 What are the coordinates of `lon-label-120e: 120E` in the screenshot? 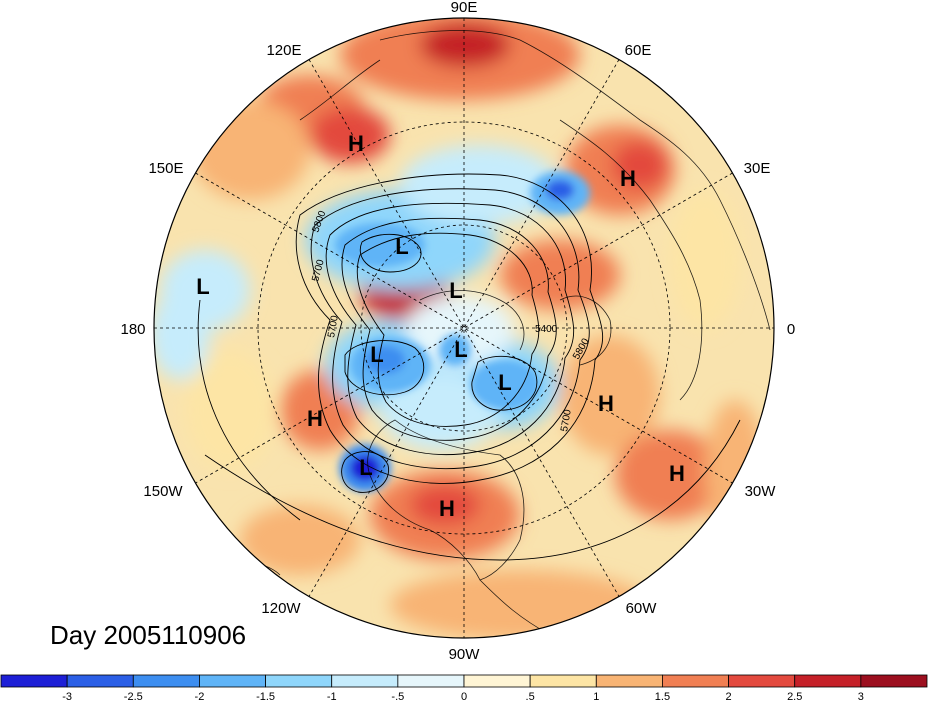 It's located at (283, 50).